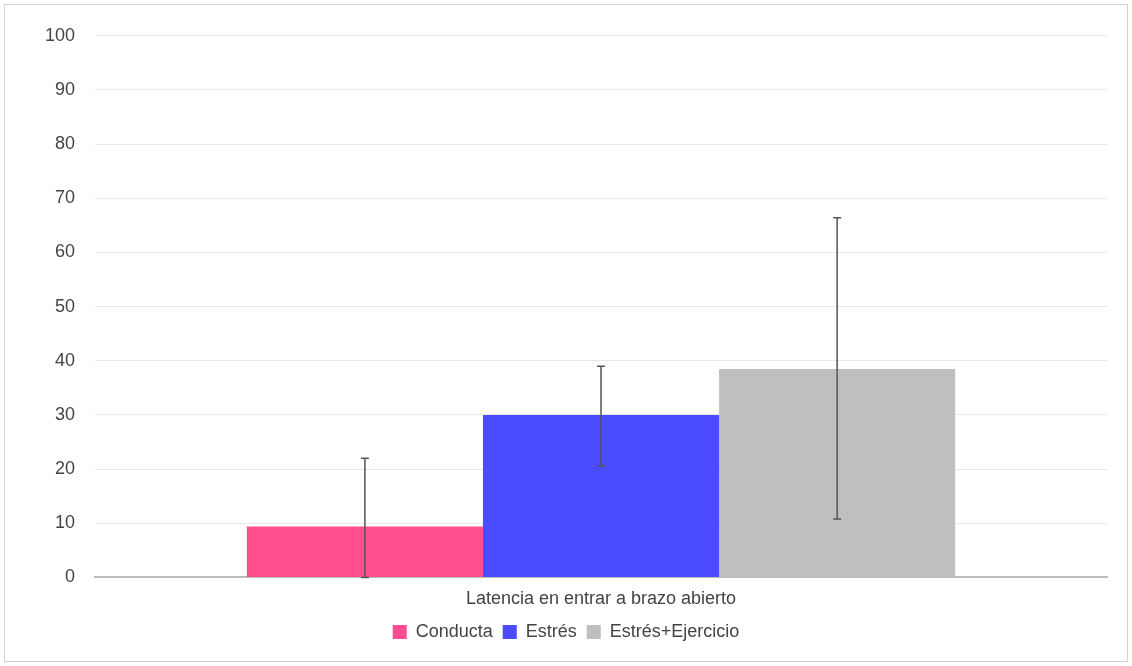  I want to click on y-tick-label: 0, so click(70, 576).